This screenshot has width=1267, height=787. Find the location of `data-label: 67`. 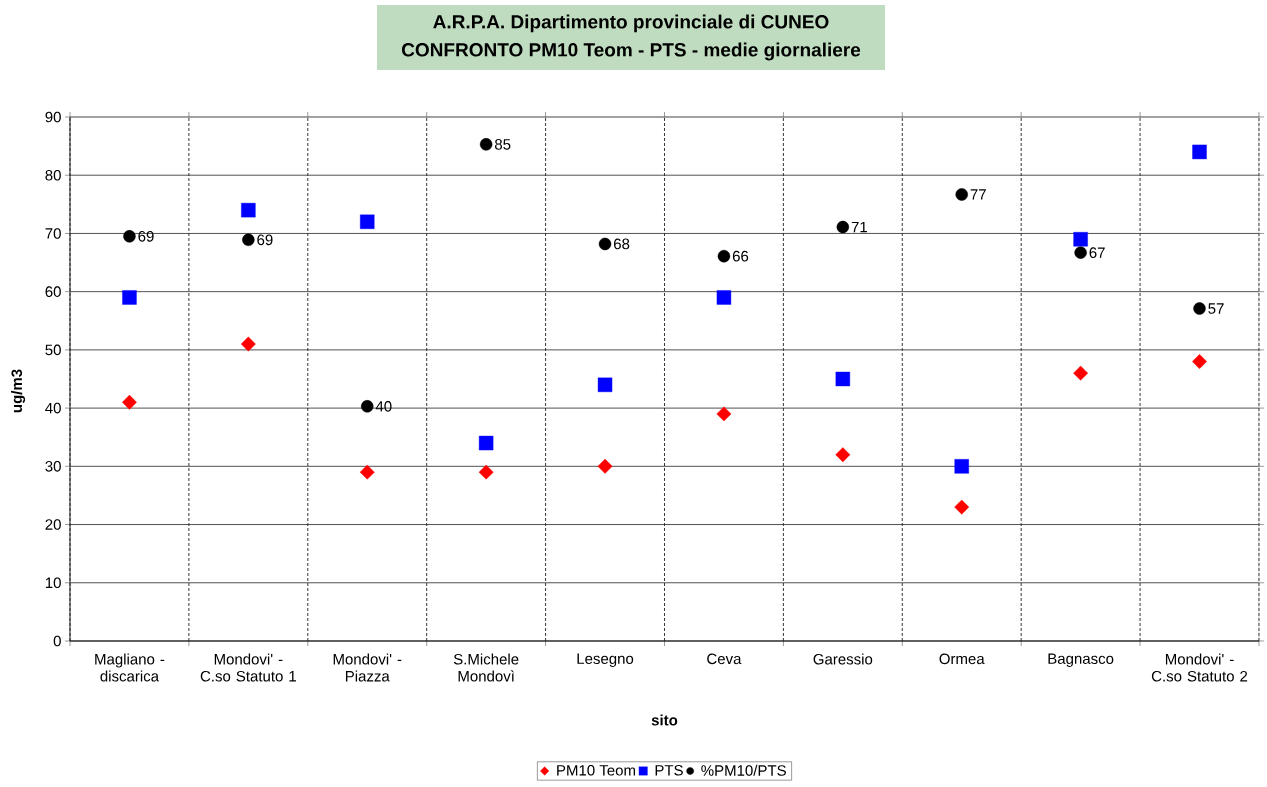

data-label: 67 is located at coordinates (1097, 252).